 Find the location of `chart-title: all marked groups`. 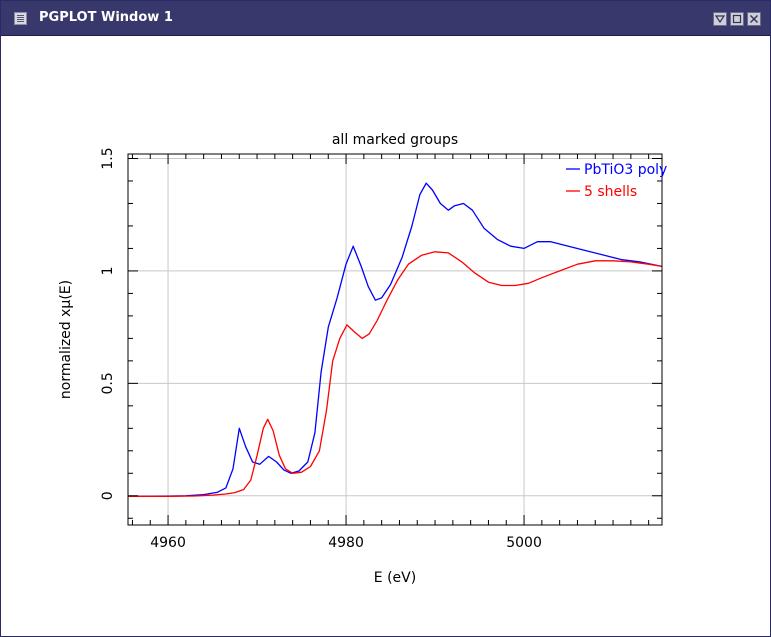

chart-title: all marked groups is located at coordinates (395, 140).